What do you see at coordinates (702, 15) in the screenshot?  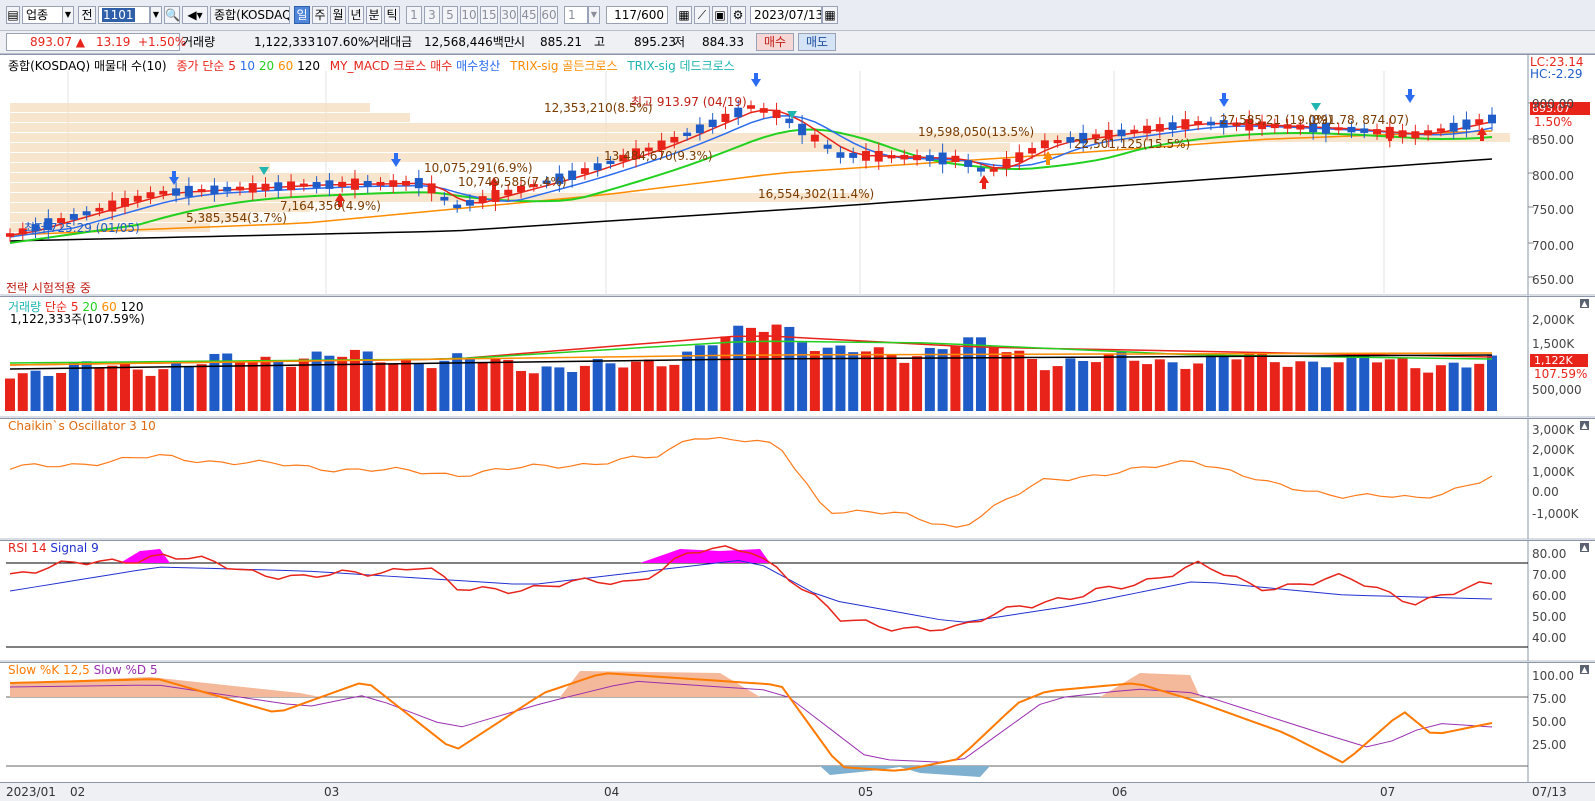 I see `line-tool-icon: ⟋` at bounding box center [702, 15].